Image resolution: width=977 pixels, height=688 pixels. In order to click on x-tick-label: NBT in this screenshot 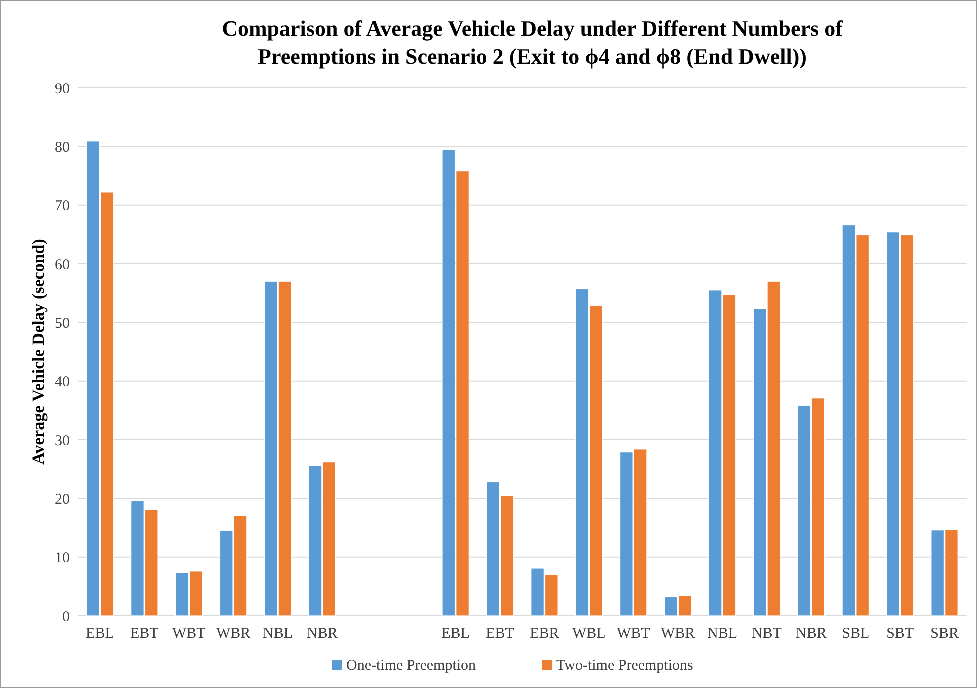, I will do `click(767, 634)`.